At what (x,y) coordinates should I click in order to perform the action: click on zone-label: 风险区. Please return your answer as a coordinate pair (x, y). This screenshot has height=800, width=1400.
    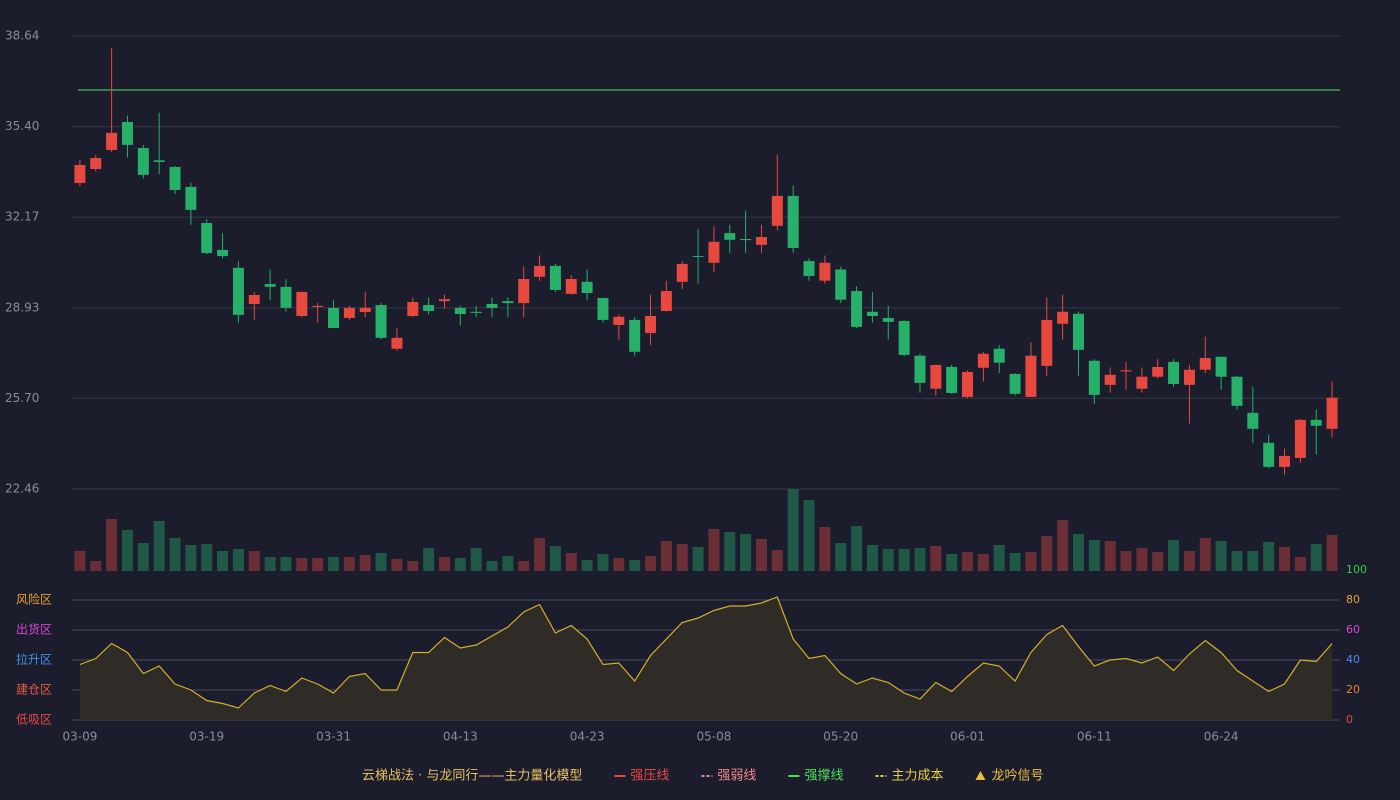
    Looking at the image, I should click on (34, 599).